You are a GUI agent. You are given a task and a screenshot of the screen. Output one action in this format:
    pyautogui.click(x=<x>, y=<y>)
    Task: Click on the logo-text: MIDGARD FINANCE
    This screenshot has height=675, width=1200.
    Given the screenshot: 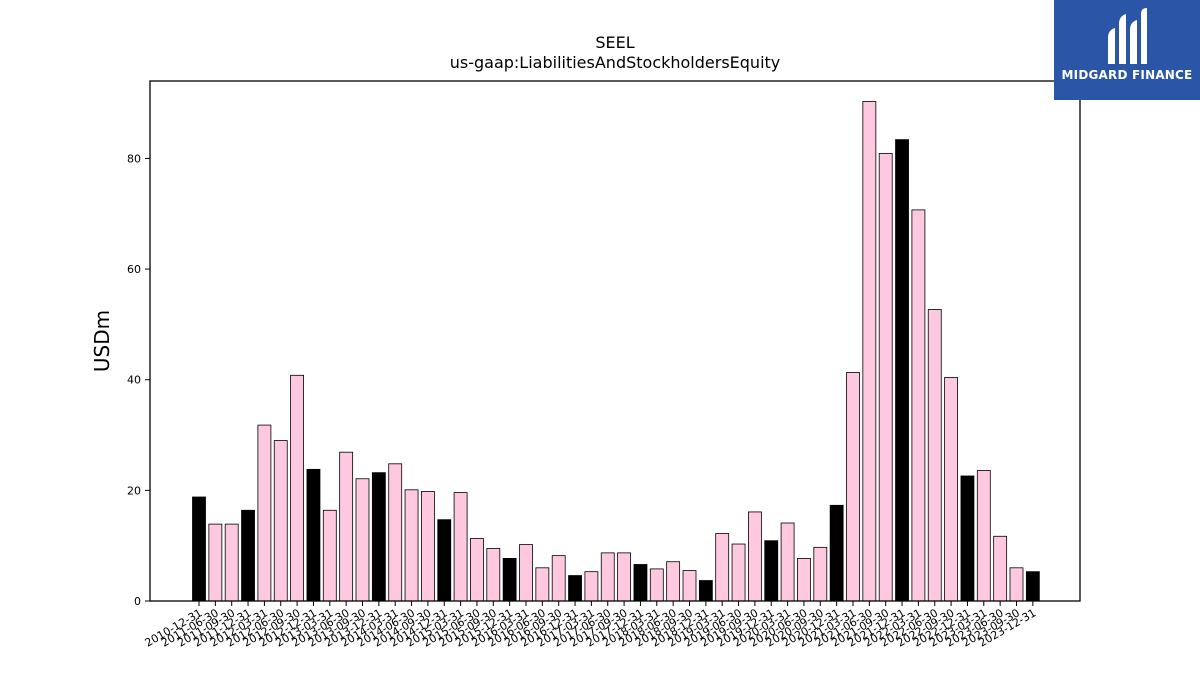 What is the action you would take?
    pyautogui.click(x=1127, y=75)
    